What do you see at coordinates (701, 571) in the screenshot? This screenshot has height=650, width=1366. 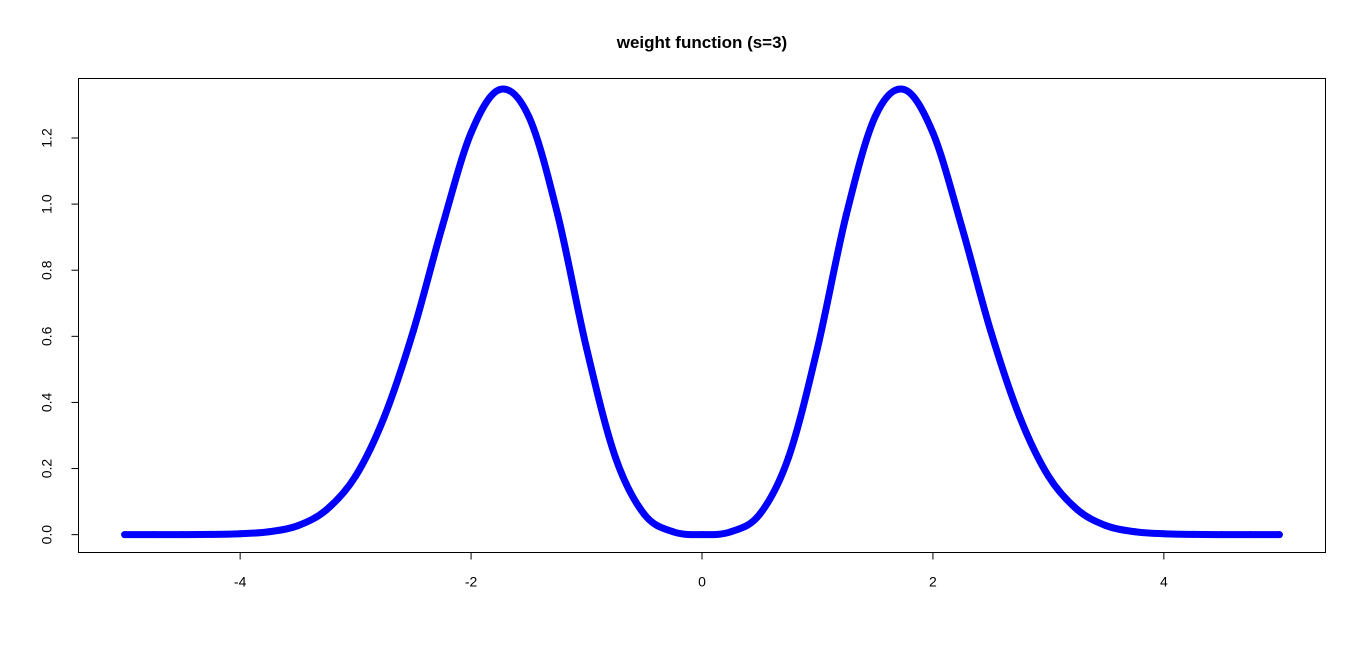 I see `x-axis: -4 -2 0 2 4` at bounding box center [701, 571].